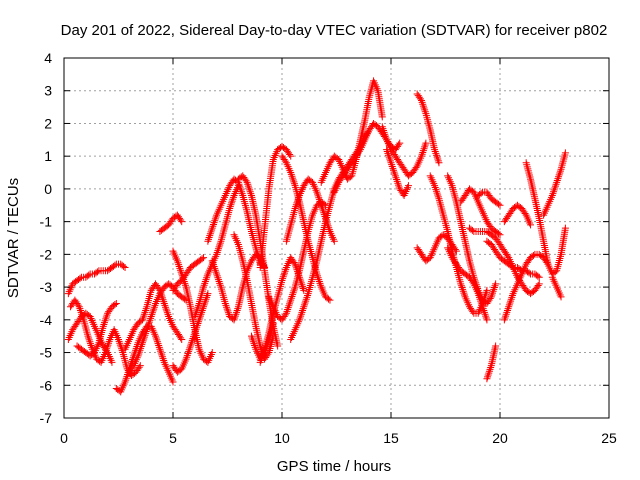  What do you see at coordinates (391, 438) in the screenshot?
I see `x-tick-label: 15` at bounding box center [391, 438].